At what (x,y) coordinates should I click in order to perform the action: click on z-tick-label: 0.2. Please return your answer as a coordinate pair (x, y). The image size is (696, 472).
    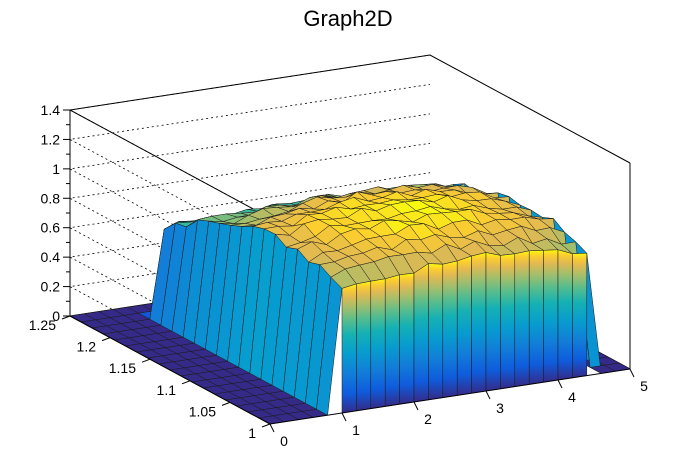
    Looking at the image, I should click on (51, 287).